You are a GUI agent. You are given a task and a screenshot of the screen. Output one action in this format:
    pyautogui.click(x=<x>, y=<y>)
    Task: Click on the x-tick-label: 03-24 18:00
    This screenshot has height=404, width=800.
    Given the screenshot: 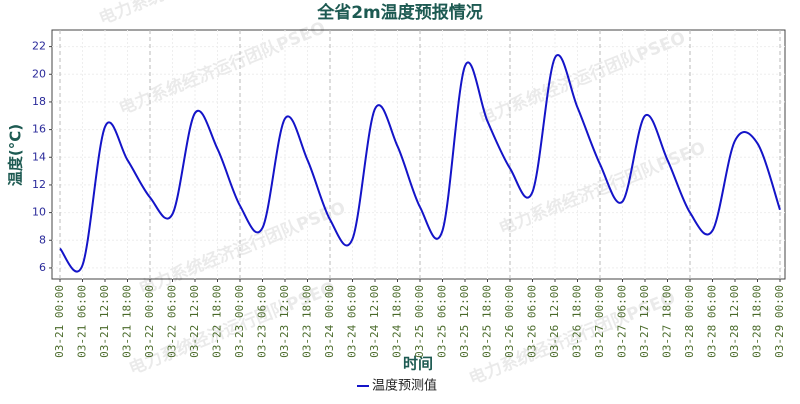 What is the action you would take?
    pyautogui.click(x=397, y=321)
    